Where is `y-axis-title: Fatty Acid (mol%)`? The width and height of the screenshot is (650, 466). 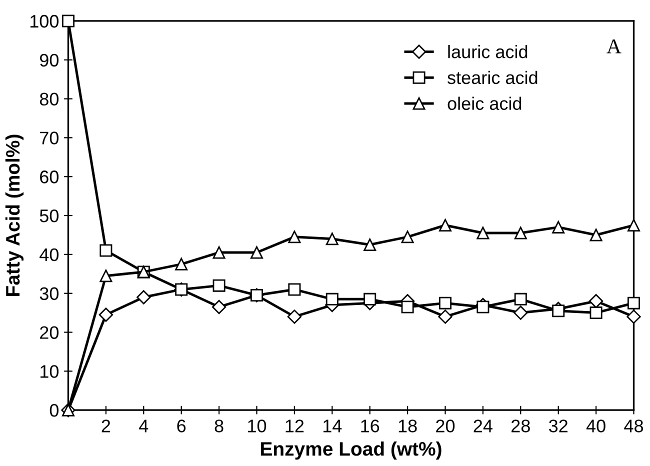 y-axis-title: Fatty Acid (mol%) is located at coordinates (14, 215).